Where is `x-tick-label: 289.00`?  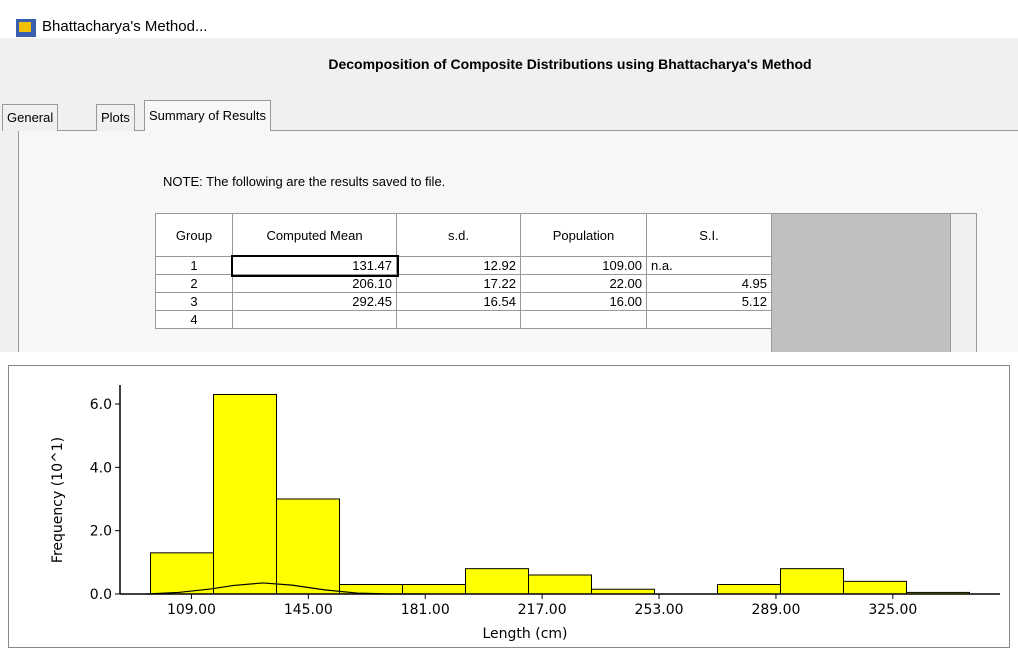 x-tick-label: 289.00 is located at coordinates (775, 610).